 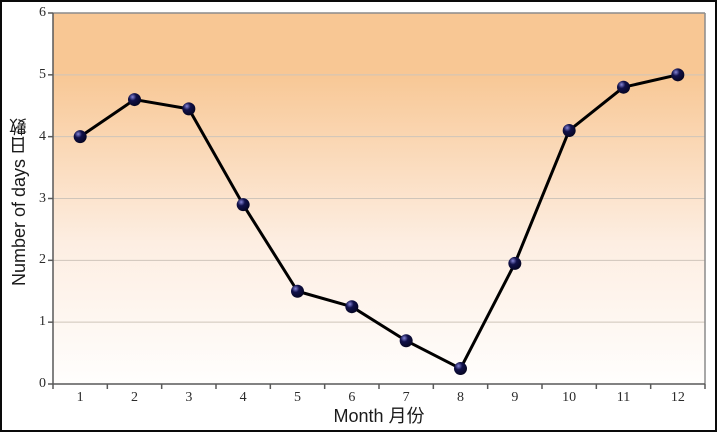 What do you see at coordinates (42, 12) in the screenshot?
I see `y-tick-label: 6` at bounding box center [42, 12].